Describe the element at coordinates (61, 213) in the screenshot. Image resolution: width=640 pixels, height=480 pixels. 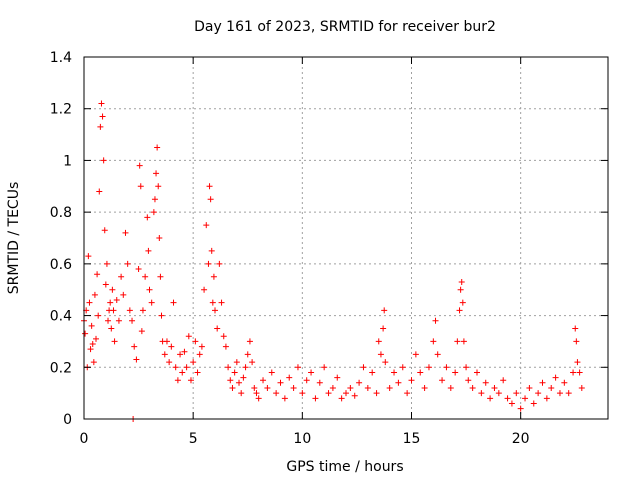
I see `y-tick-label: 0.8` at that location.